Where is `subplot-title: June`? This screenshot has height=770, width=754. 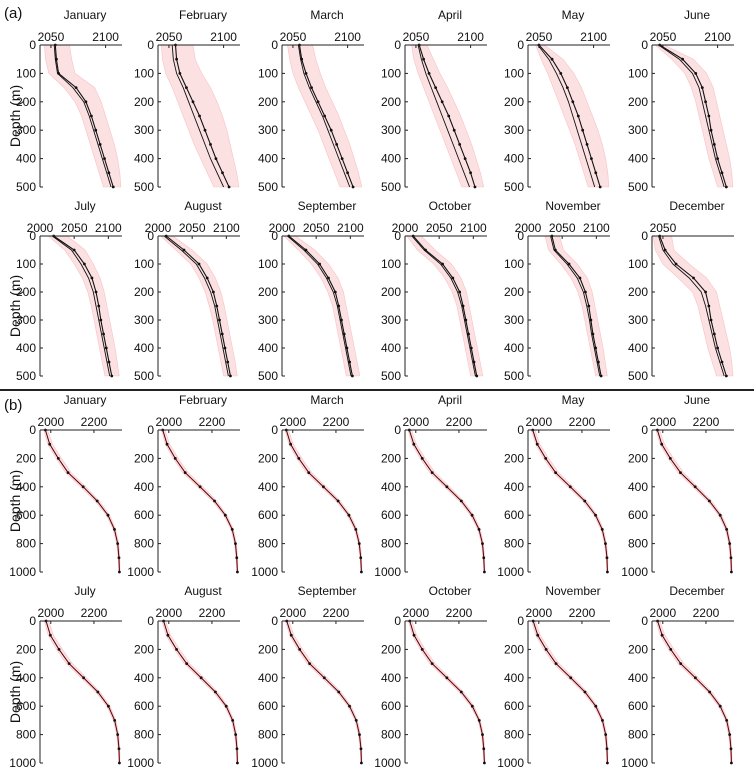
subplot-title: June is located at coordinates (697, 15).